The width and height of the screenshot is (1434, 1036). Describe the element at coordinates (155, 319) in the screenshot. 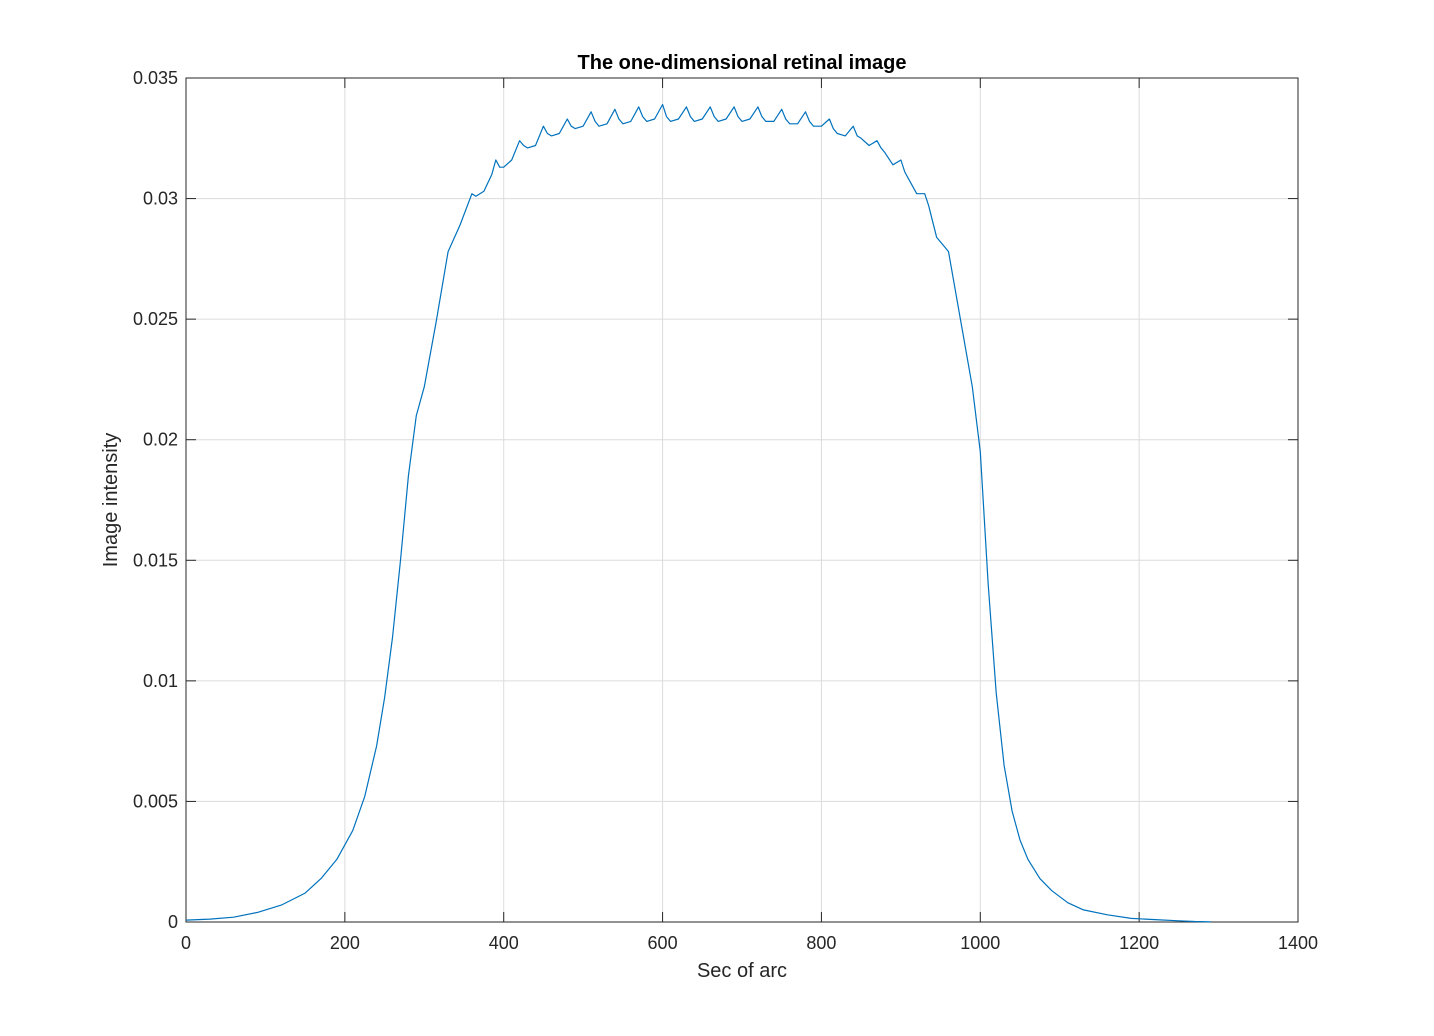

I see `y-tick-label: 0.025` at that location.